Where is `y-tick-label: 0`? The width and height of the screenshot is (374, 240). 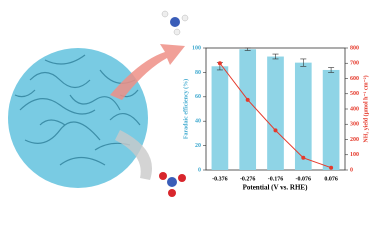 y-tick-label: 0 is located at coordinates (199, 170).